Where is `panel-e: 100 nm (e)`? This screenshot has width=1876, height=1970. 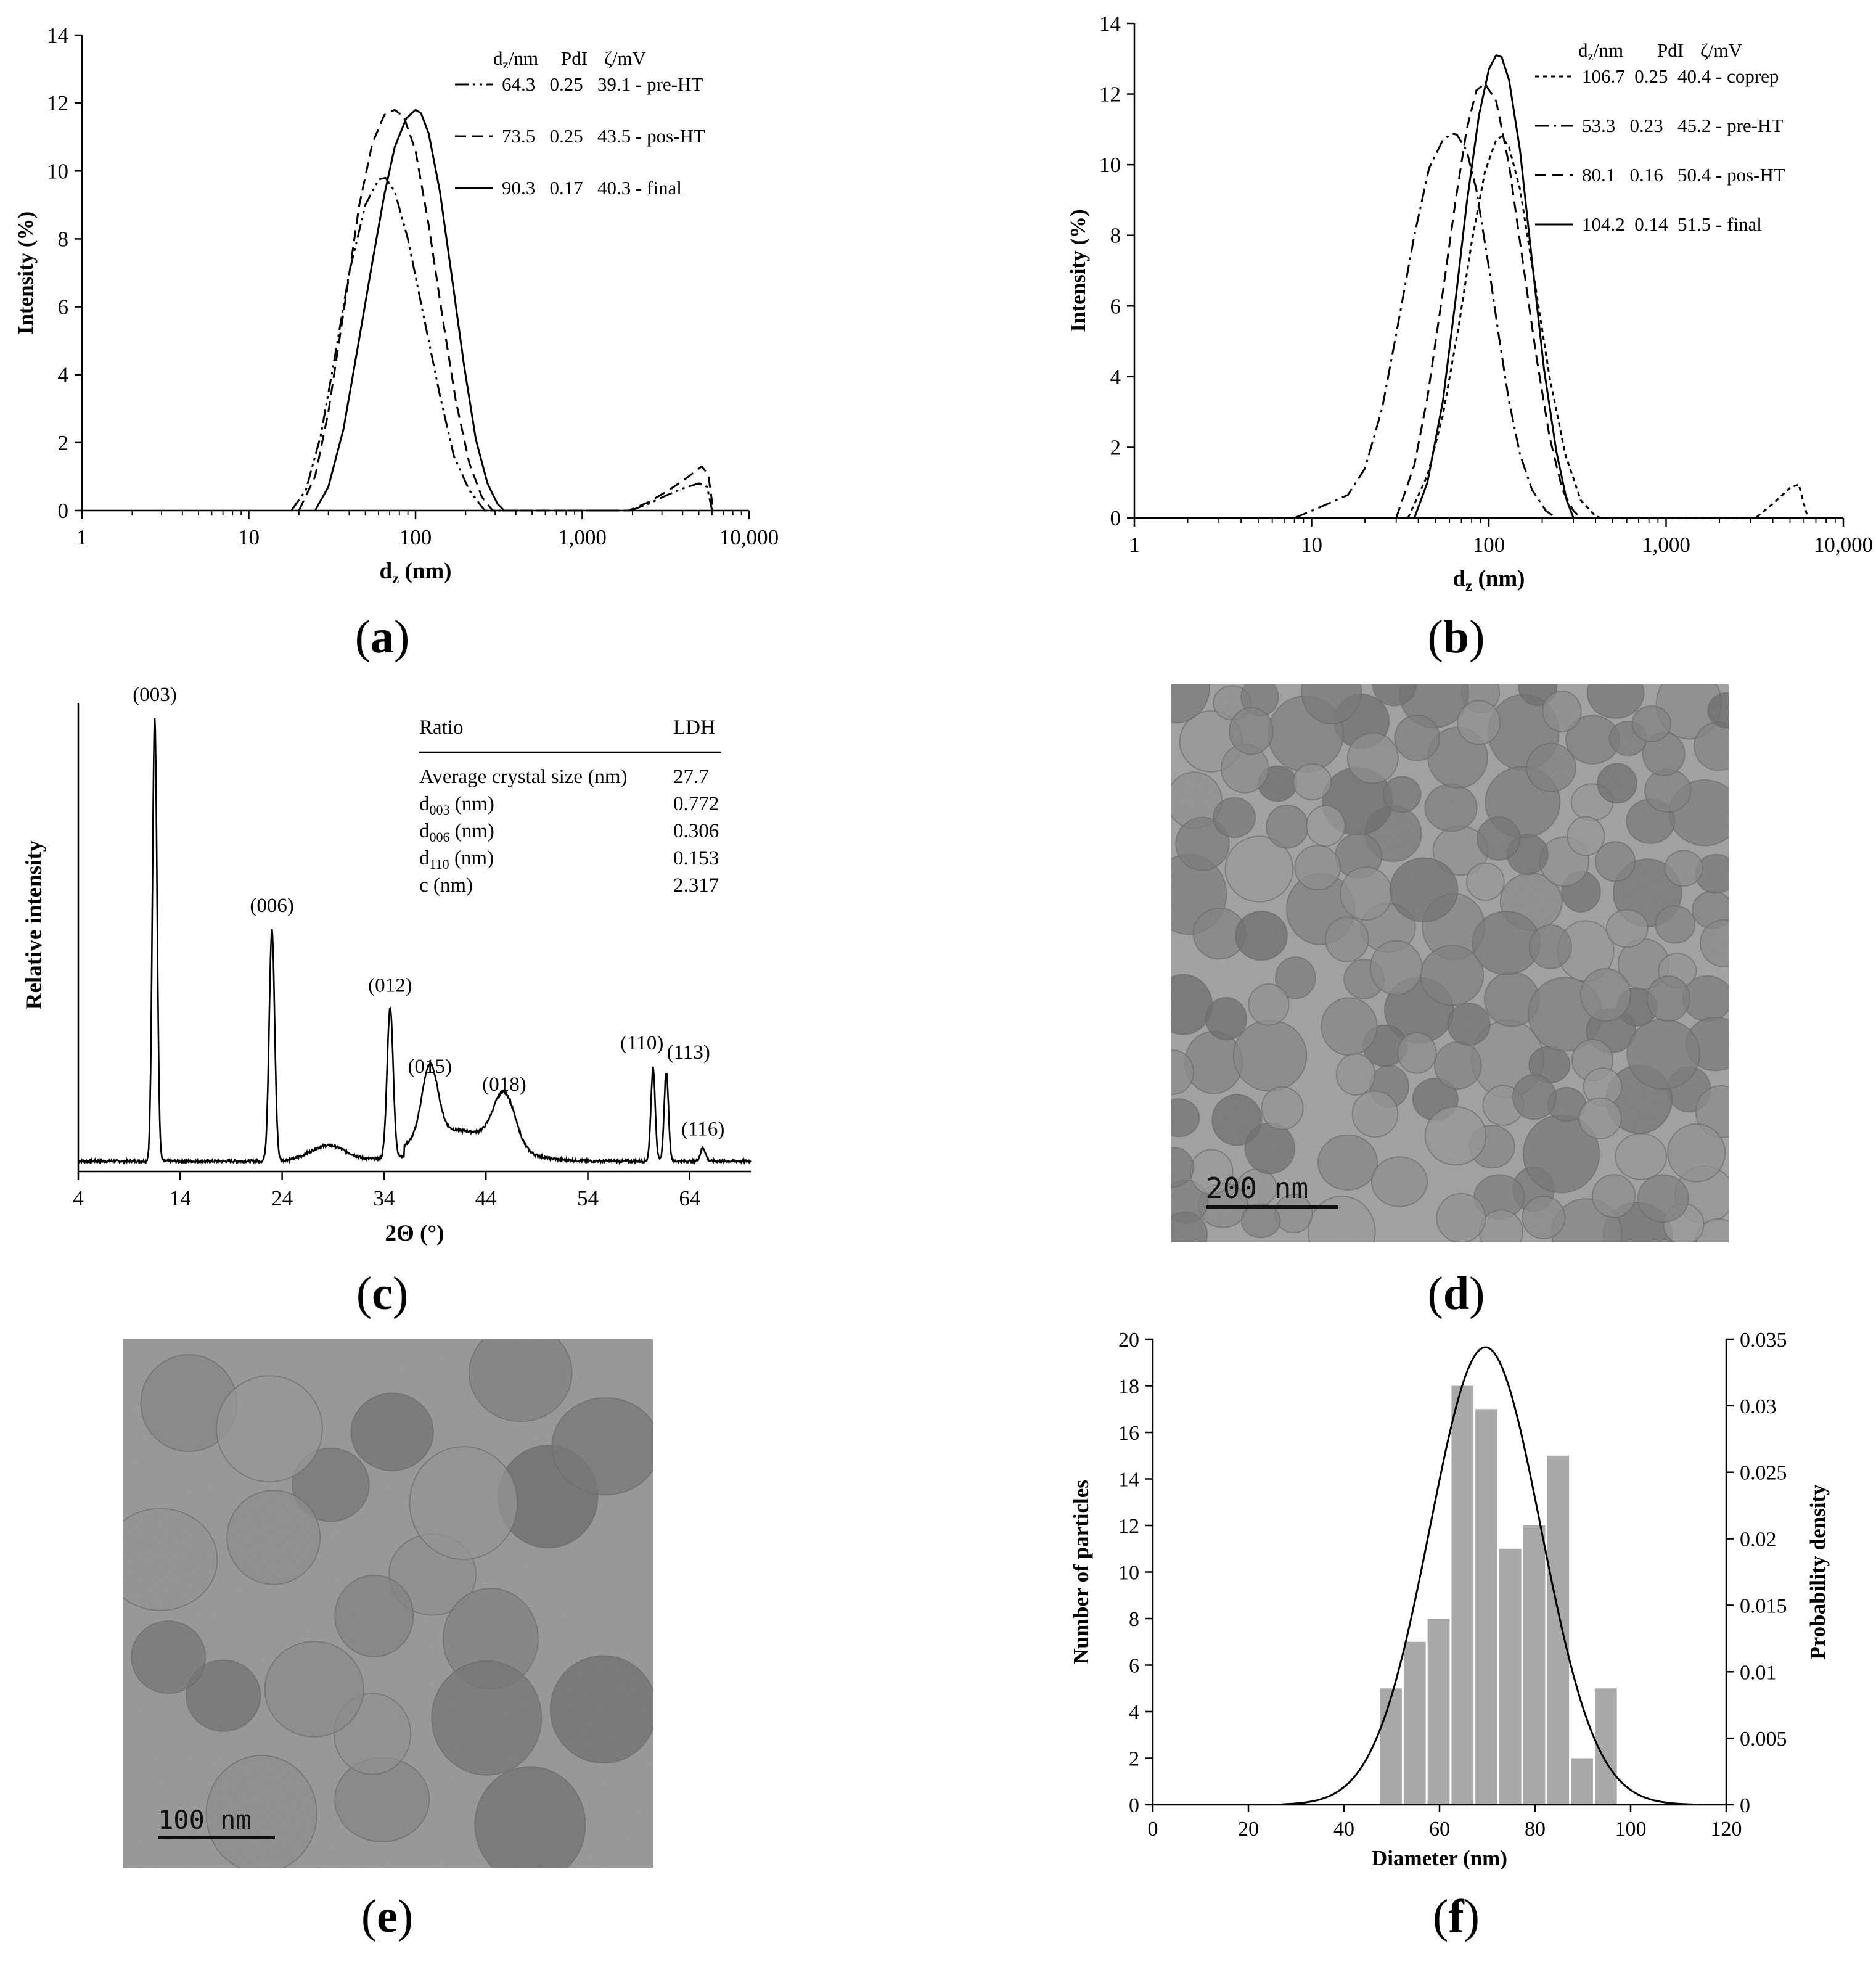 panel-e: 100 nm (e) is located at coordinates (401, 1654).